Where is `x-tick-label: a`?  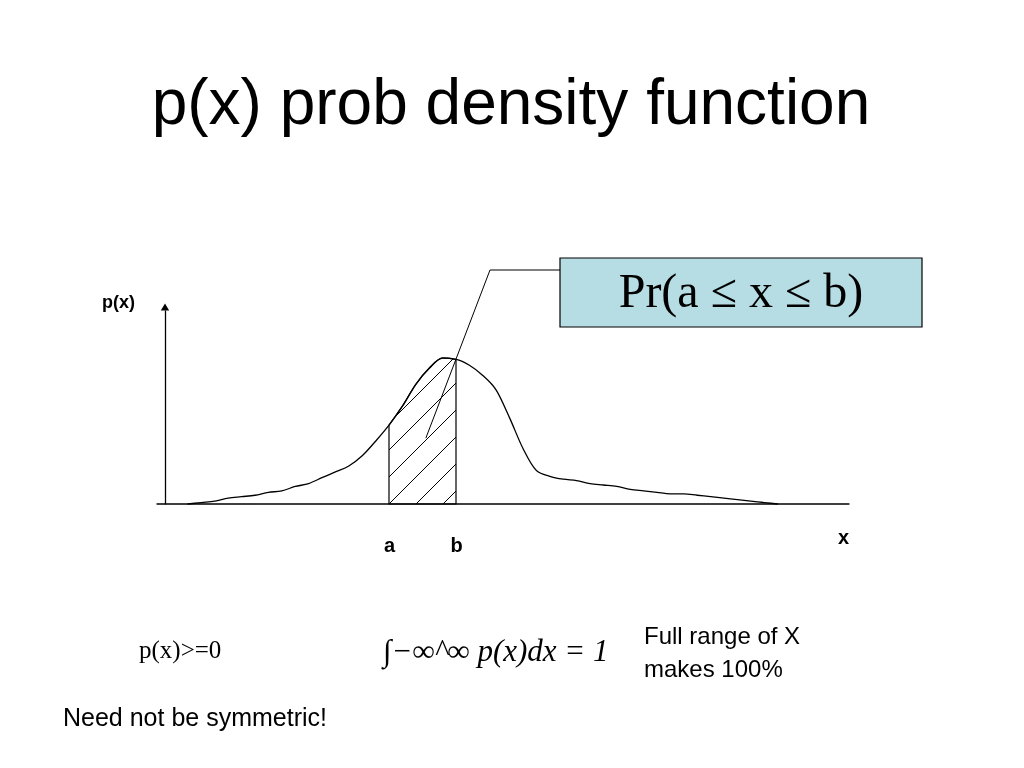 x-tick-label: a is located at coordinates (389, 544).